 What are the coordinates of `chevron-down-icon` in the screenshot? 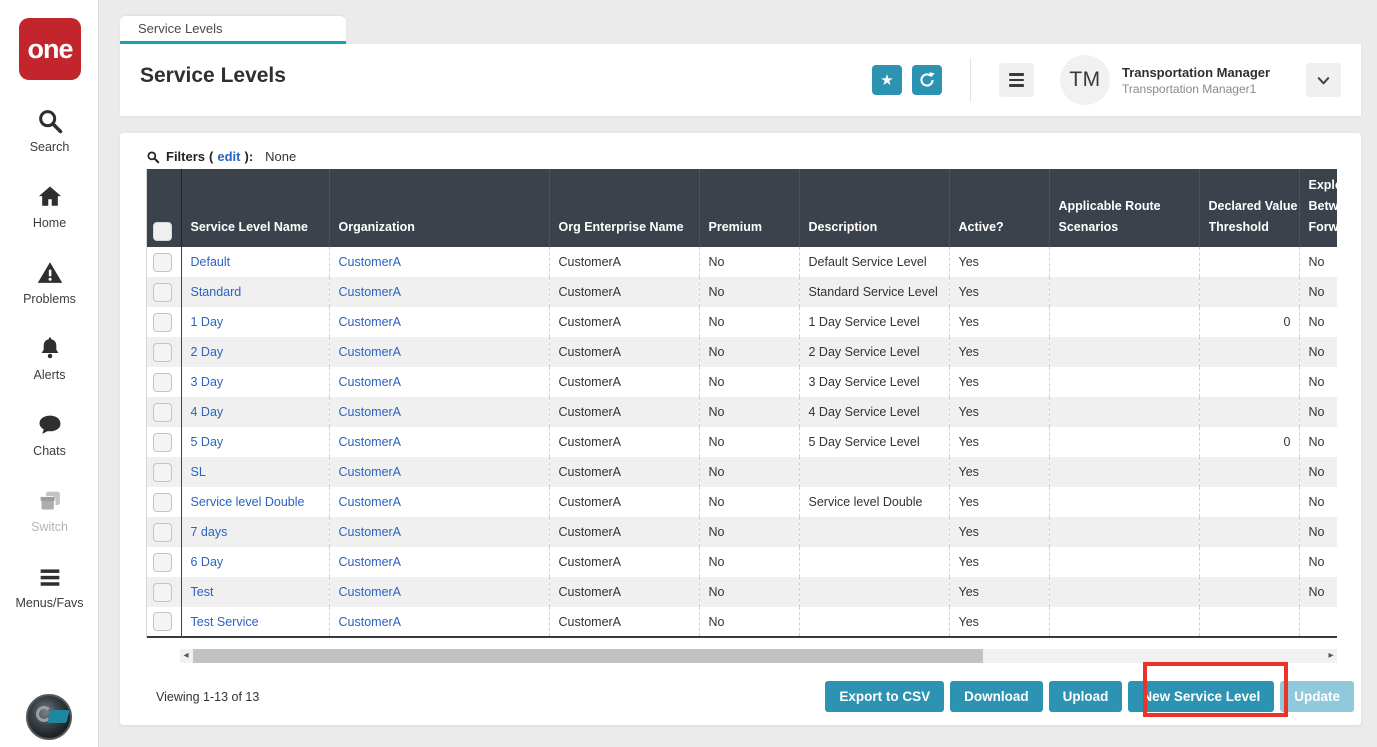 It's located at (1323, 80).